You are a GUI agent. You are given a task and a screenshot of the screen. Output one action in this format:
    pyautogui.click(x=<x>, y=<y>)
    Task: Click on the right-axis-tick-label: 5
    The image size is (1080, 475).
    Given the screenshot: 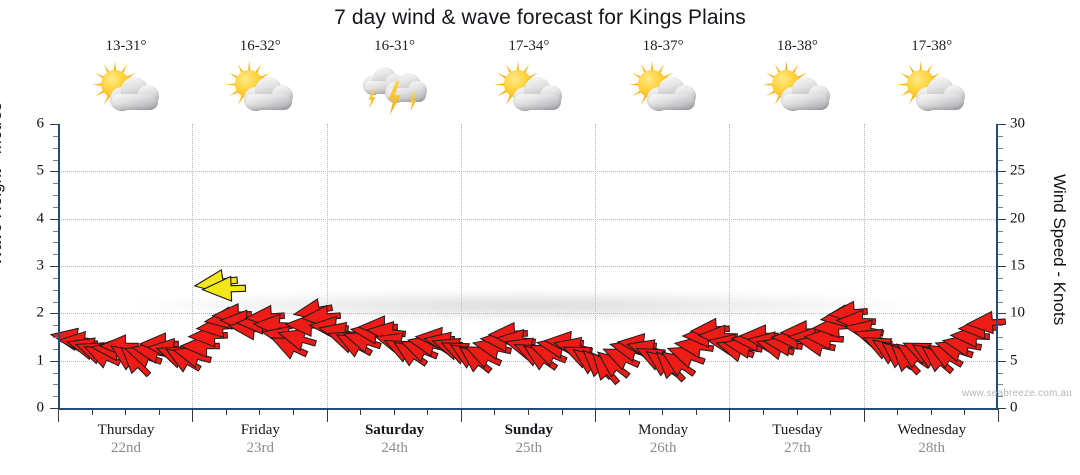 What is the action you would take?
    pyautogui.click(x=1014, y=360)
    